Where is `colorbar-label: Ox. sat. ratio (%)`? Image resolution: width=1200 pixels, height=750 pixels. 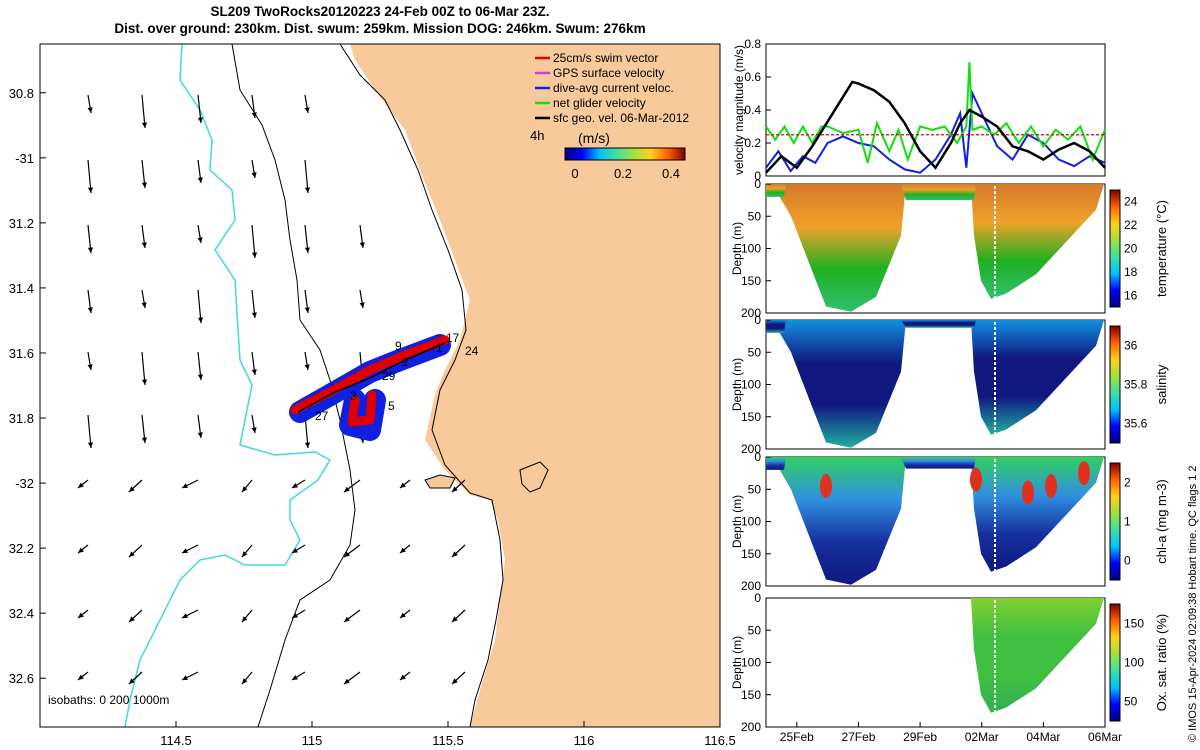 colorbar-label: Ox. sat. ratio (%) is located at coordinates (1161, 663).